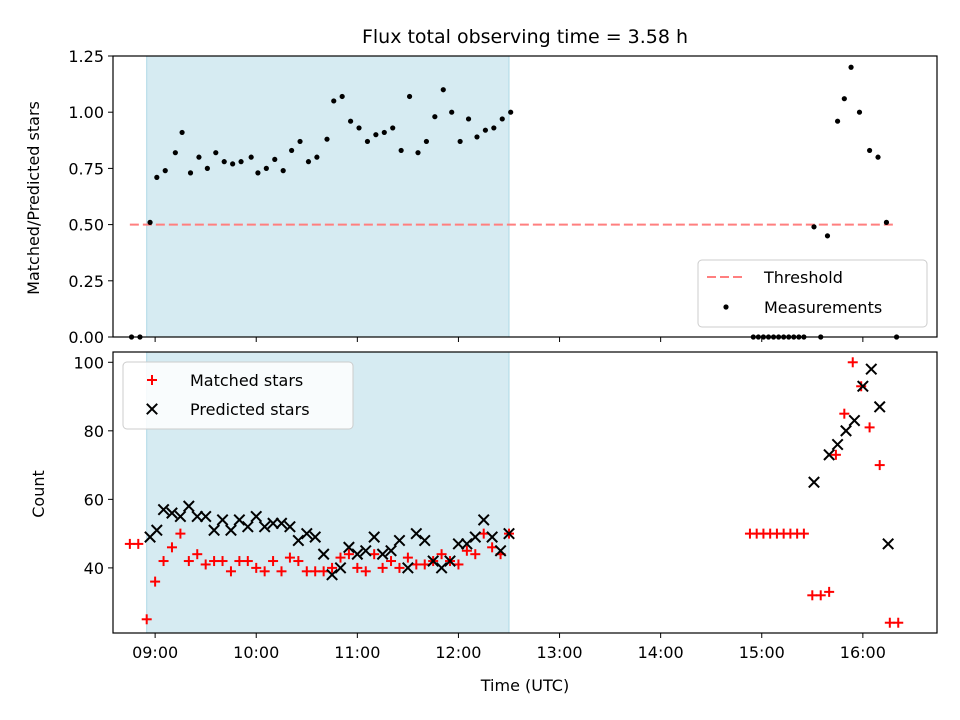 Image resolution: width=960 pixels, height=720 pixels. What do you see at coordinates (812, 293) in the screenshot?
I see `legend: Threshold Measurements` at bounding box center [812, 293].